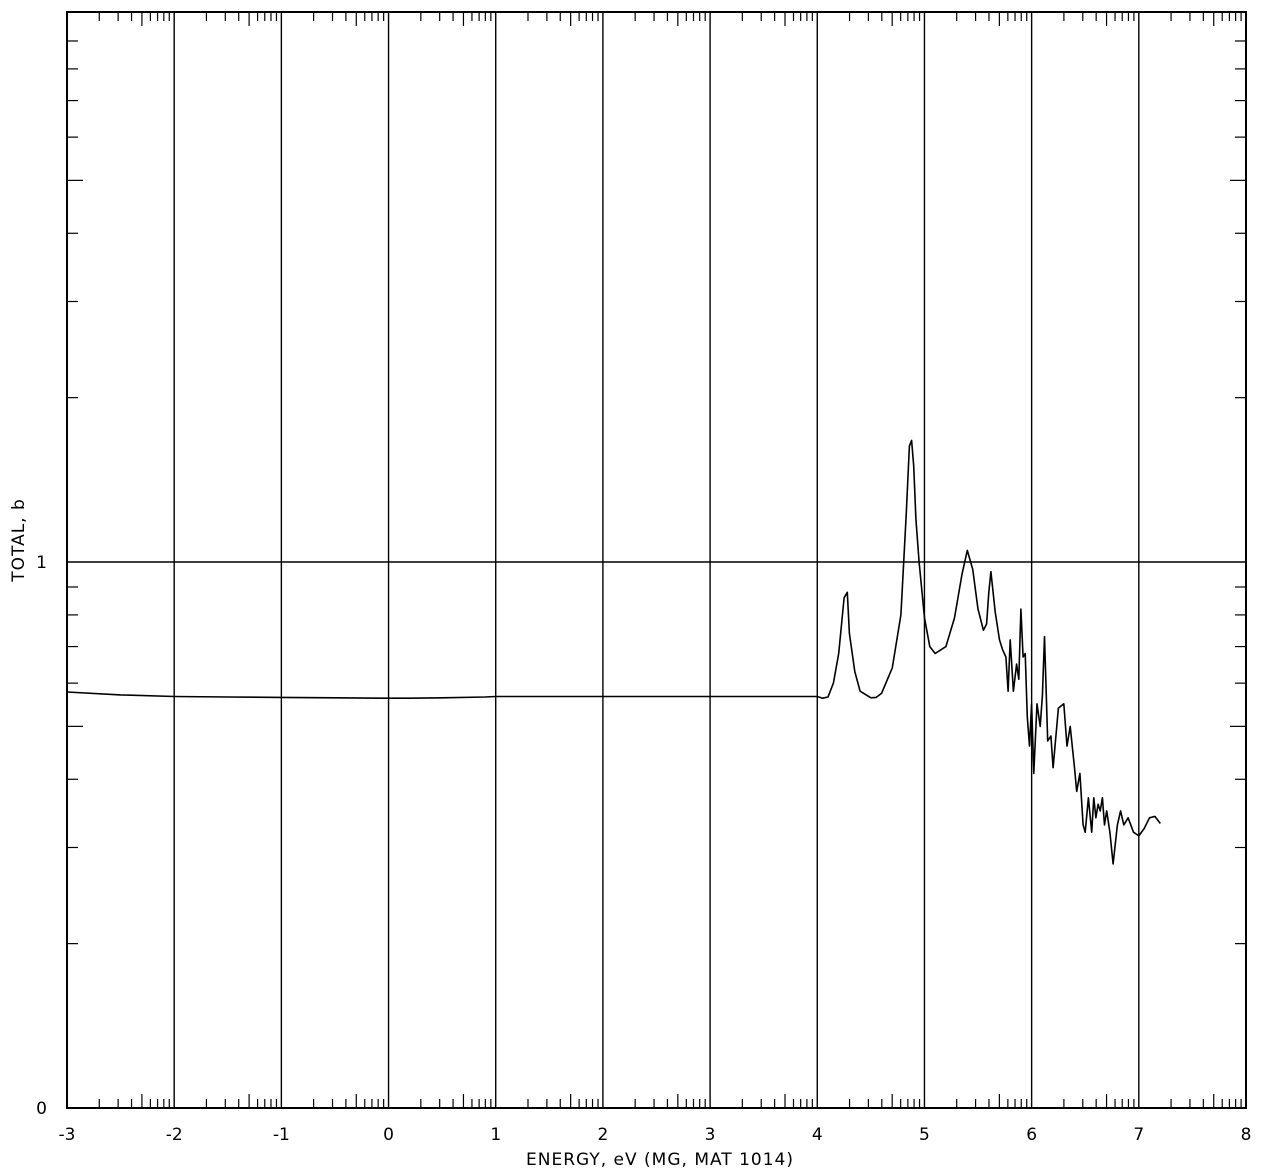 The height and width of the screenshot is (1170, 1267). What do you see at coordinates (655, 1135) in the screenshot?
I see `x-tick-labels: -3 -2 -1 0 1 2 3 4 5 6 7 8` at bounding box center [655, 1135].